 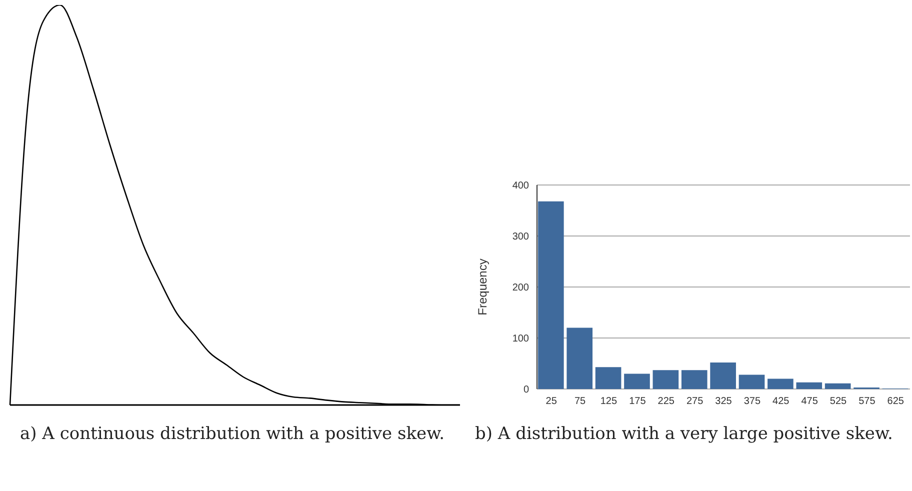 What do you see at coordinates (609, 402) in the screenshot?
I see `x-tick-label: 125` at bounding box center [609, 402].